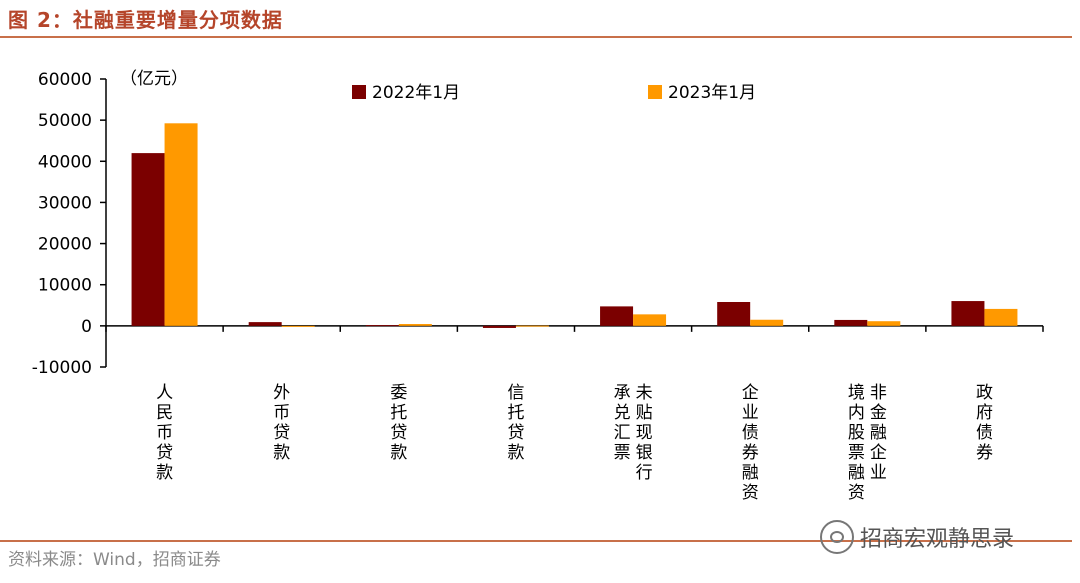 This screenshot has width=1080, height=583. What do you see at coordinates (65, 162) in the screenshot?
I see `y-tick-label: 40000` at bounding box center [65, 162].